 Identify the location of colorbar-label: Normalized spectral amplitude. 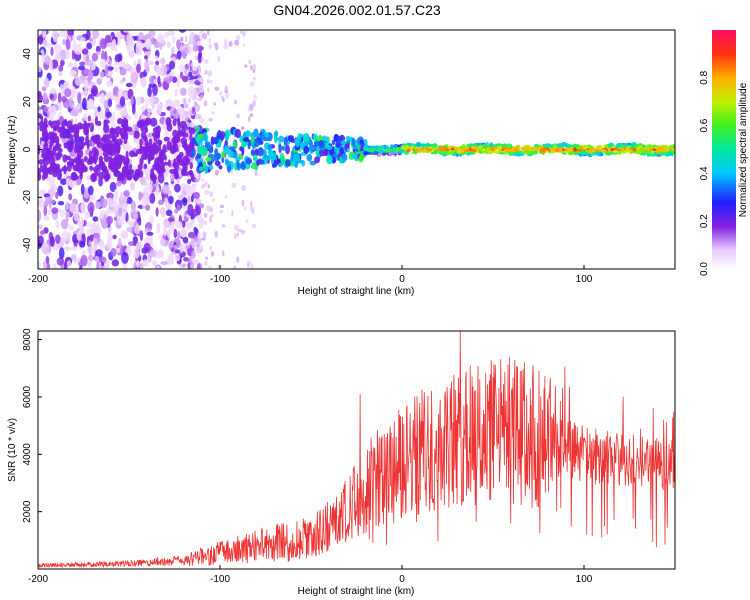
(743, 149).